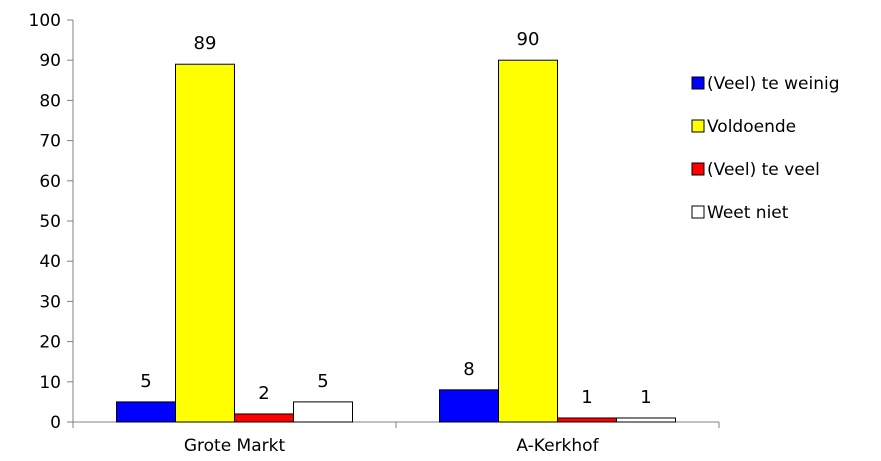 This screenshot has width=881, height=461. What do you see at coordinates (55, 423) in the screenshot?
I see `y-tick-label: 0` at bounding box center [55, 423].